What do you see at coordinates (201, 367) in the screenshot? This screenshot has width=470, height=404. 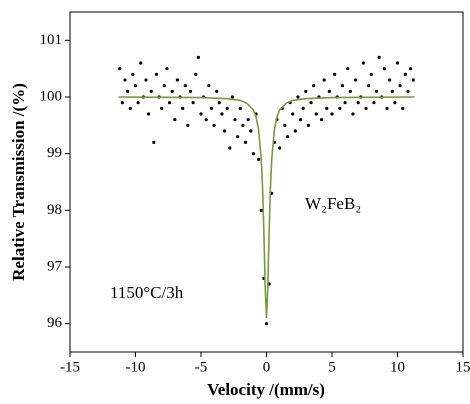 I see `x-tick-label: -5` at bounding box center [201, 367].